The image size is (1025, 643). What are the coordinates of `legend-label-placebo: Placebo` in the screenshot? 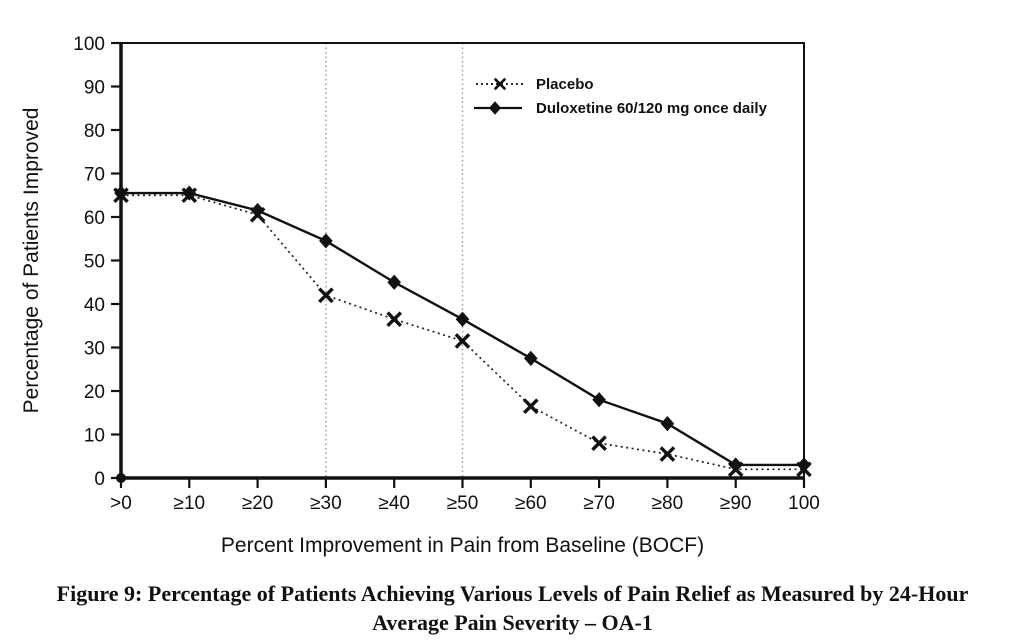 It's located at (565, 84).